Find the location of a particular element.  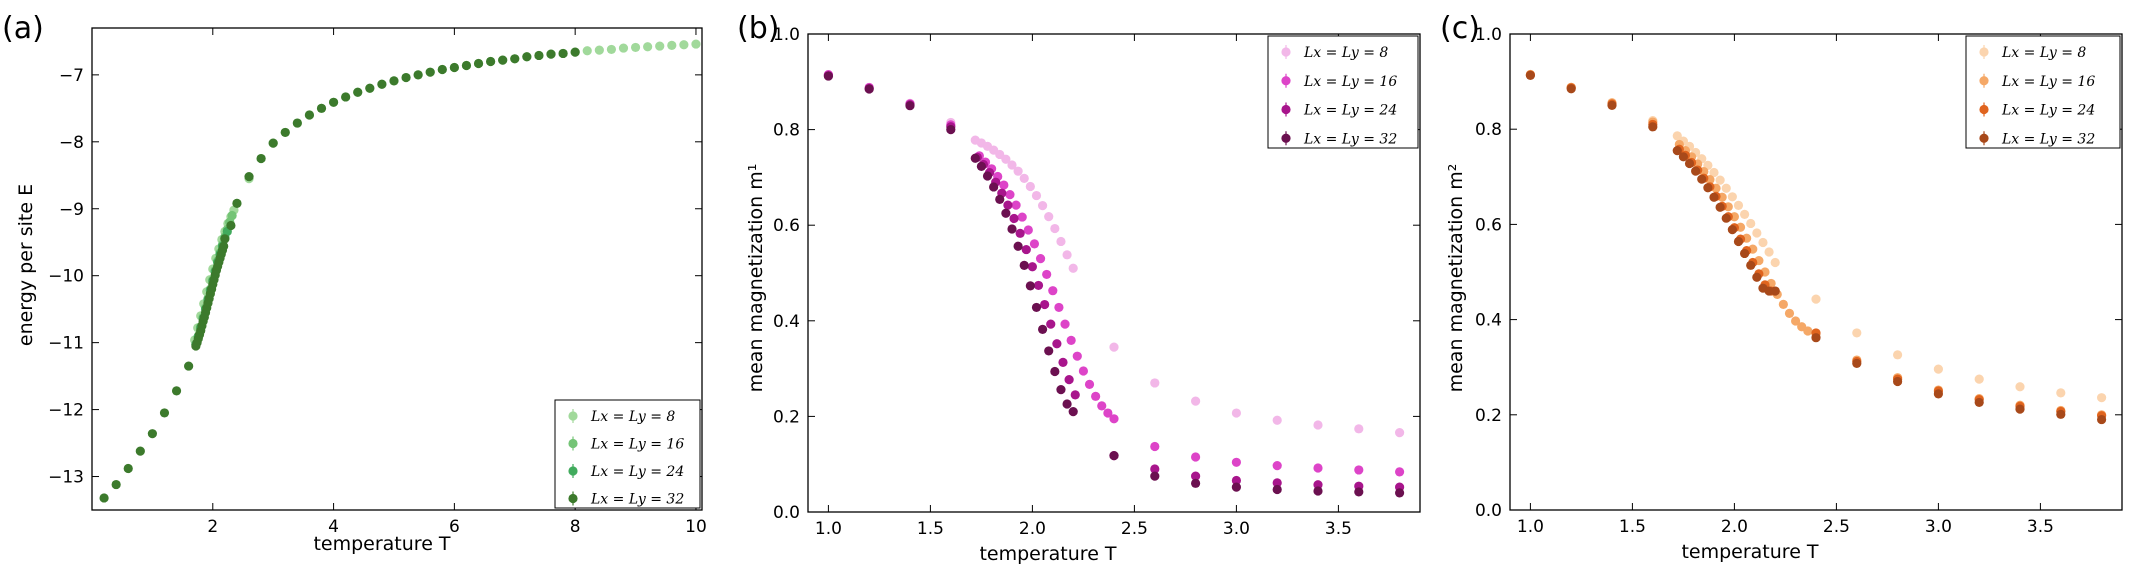

ytick-label: 0.6 is located at coordinates (786, 226).